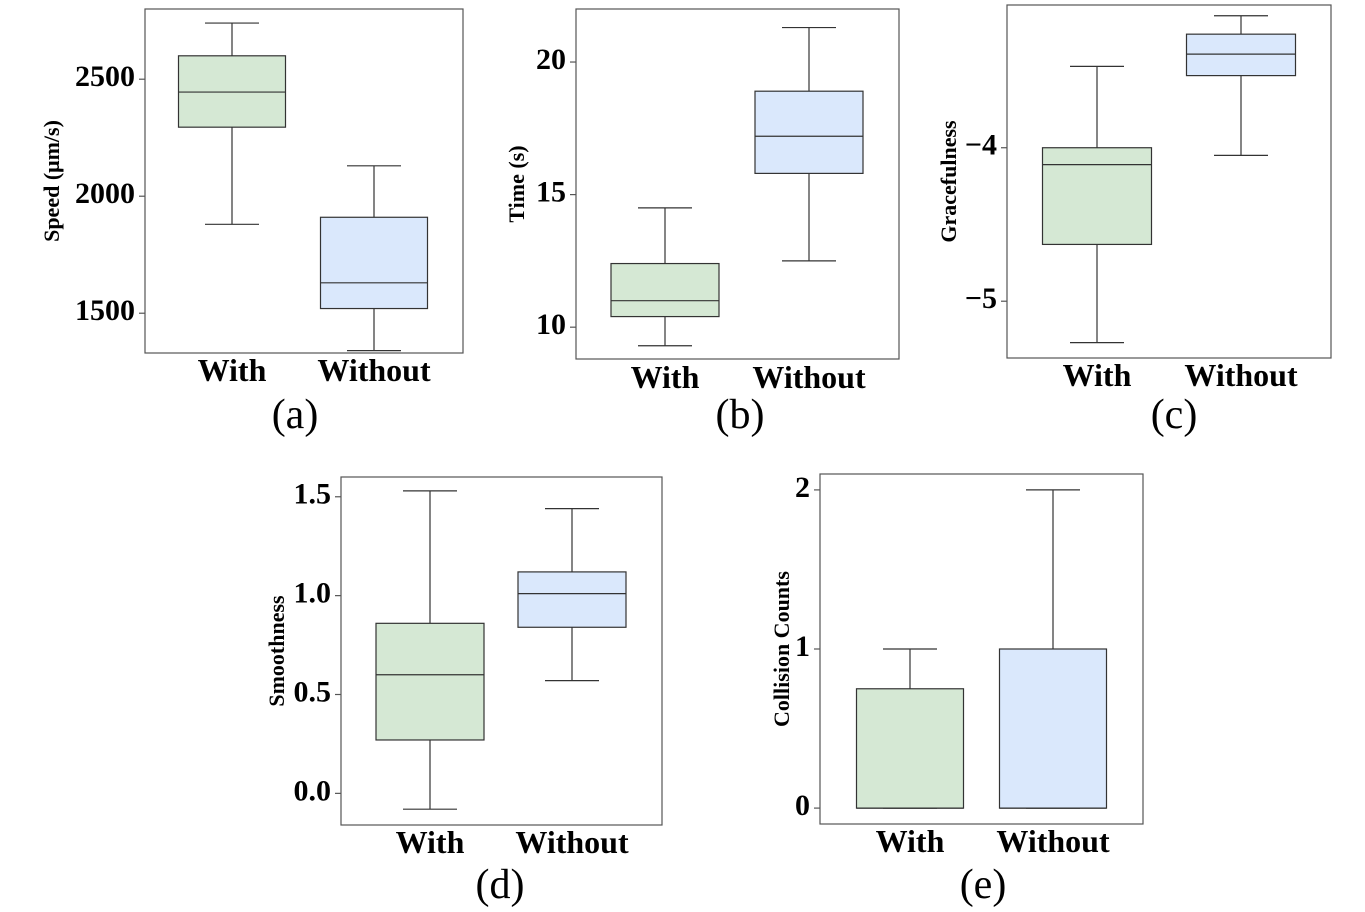  I want to click on smoothness-xtick-label-without: Without, so click(572, 842).